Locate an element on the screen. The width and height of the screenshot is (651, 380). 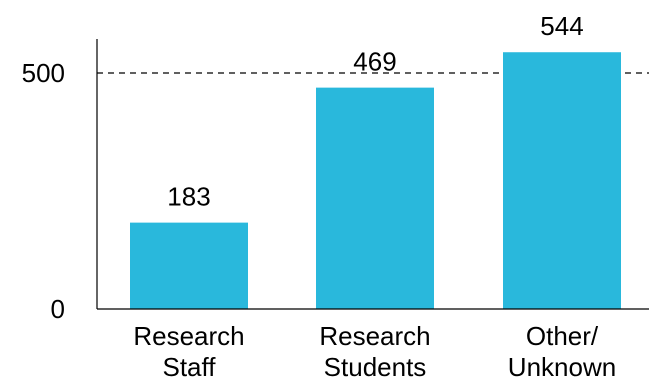
x-tick-label-0-line-0: Research is located at coordinates (188, 336).